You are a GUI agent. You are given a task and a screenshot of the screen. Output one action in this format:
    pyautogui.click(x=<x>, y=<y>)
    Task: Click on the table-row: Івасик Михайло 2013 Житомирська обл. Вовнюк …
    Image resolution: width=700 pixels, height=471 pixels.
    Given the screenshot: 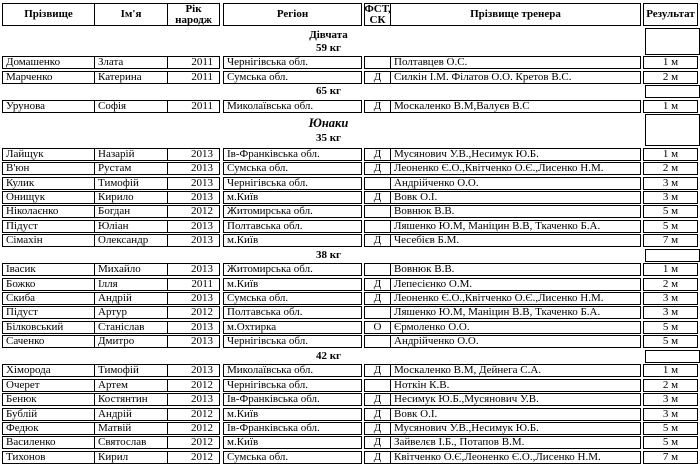 What is the action you would take?
    pyautogui.click(x=351, y=270)
    